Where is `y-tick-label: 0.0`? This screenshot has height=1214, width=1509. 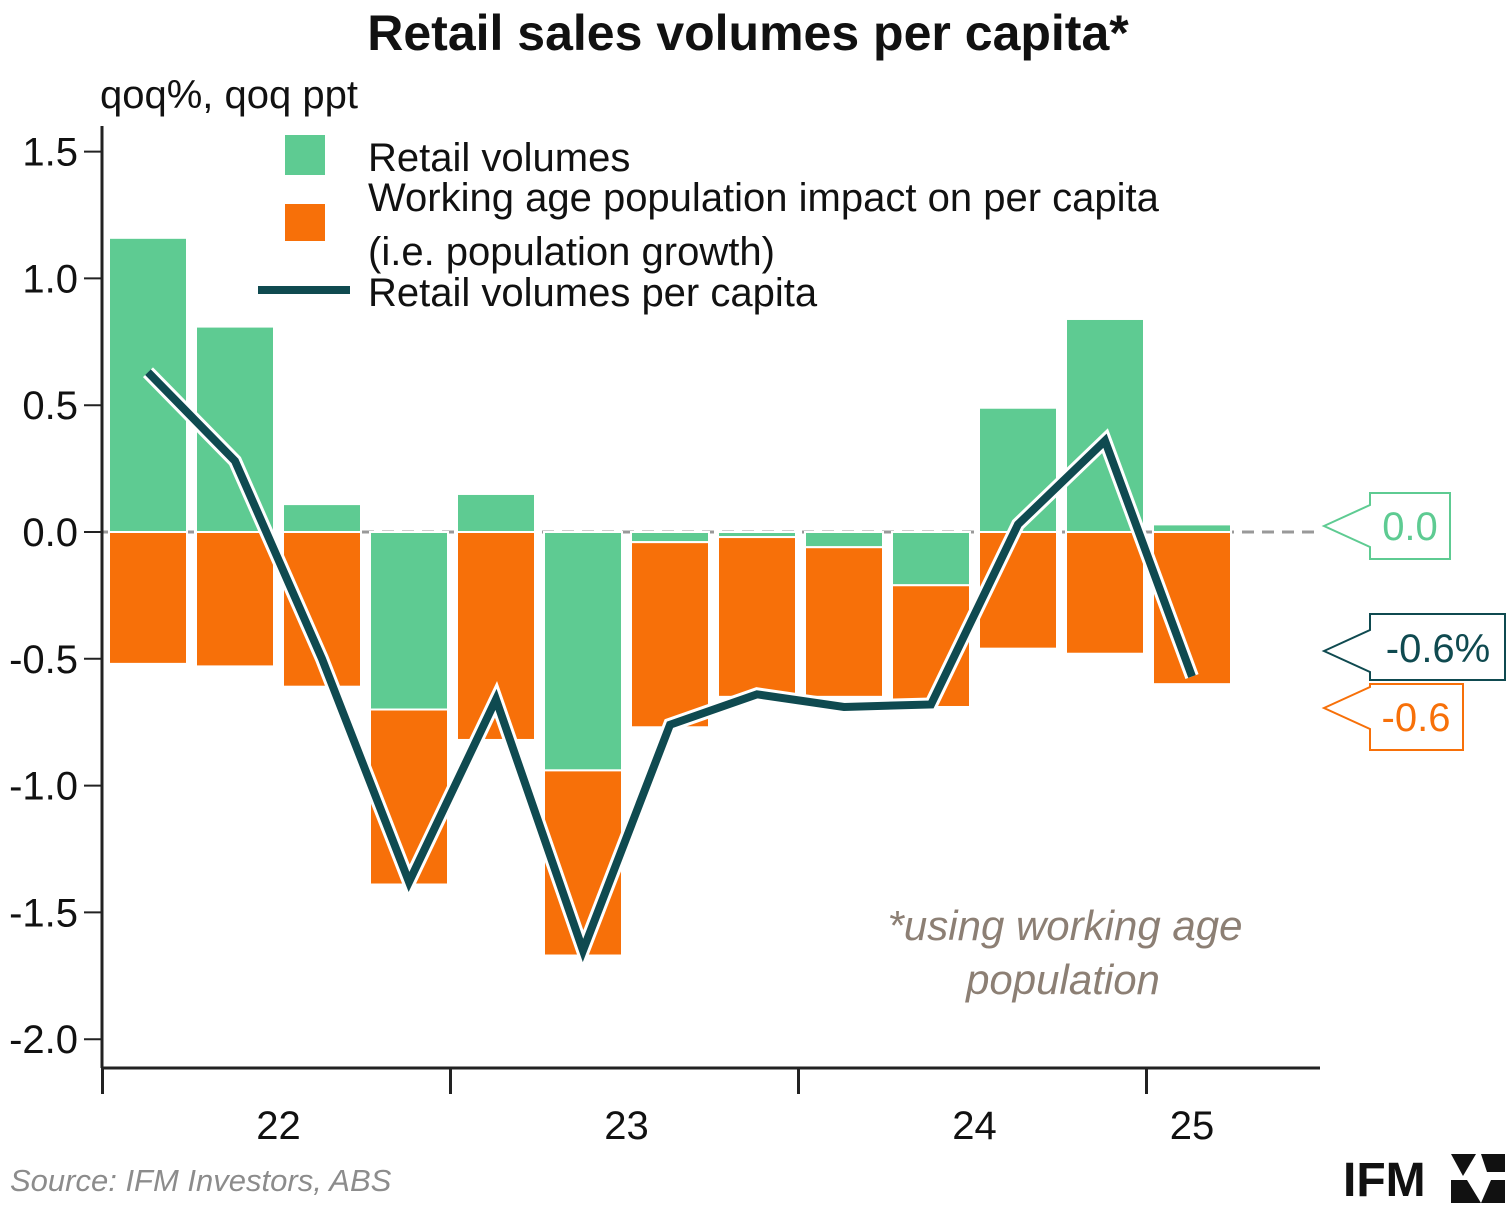
y-tick-label: 0.0 is located at coordinates (50, 533).